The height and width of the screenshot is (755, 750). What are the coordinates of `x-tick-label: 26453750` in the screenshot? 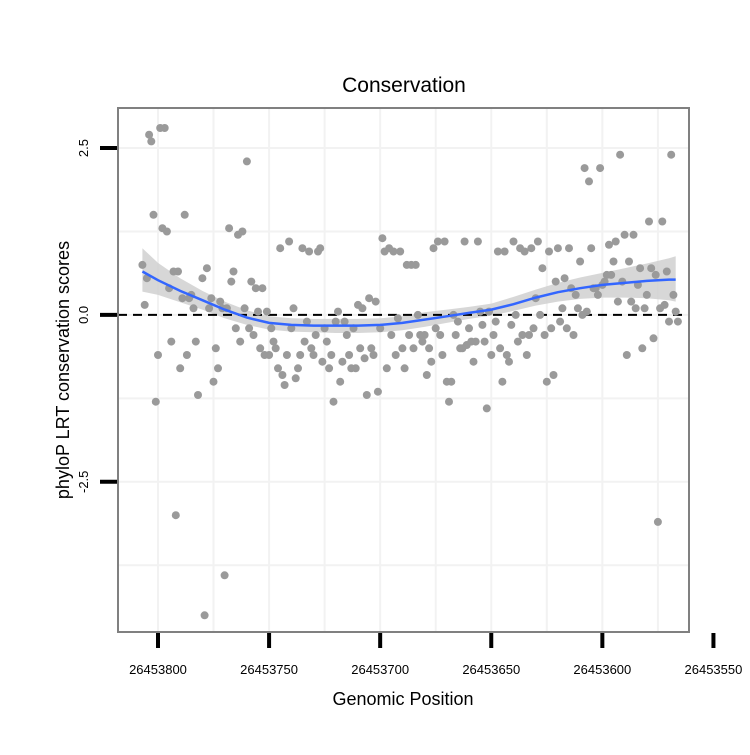 It's located at (269, 669).